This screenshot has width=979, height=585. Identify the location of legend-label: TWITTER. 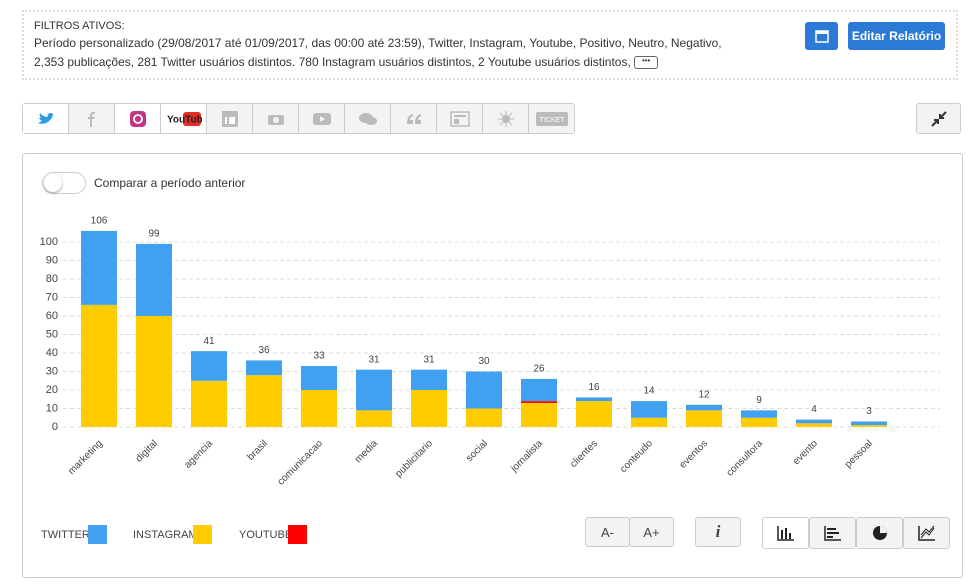
(65, 535).